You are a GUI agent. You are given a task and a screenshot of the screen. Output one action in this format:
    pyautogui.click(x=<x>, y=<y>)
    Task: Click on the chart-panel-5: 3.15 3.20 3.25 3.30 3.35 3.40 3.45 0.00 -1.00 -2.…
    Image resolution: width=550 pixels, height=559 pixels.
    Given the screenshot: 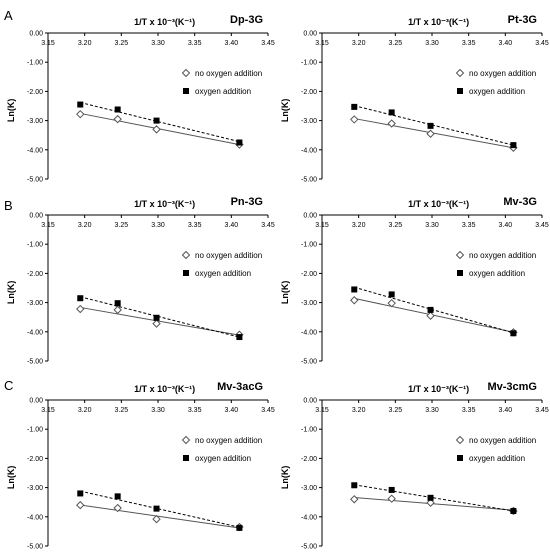 What is the action you would take?
    pyautogui.click(x=140, y=466)
    